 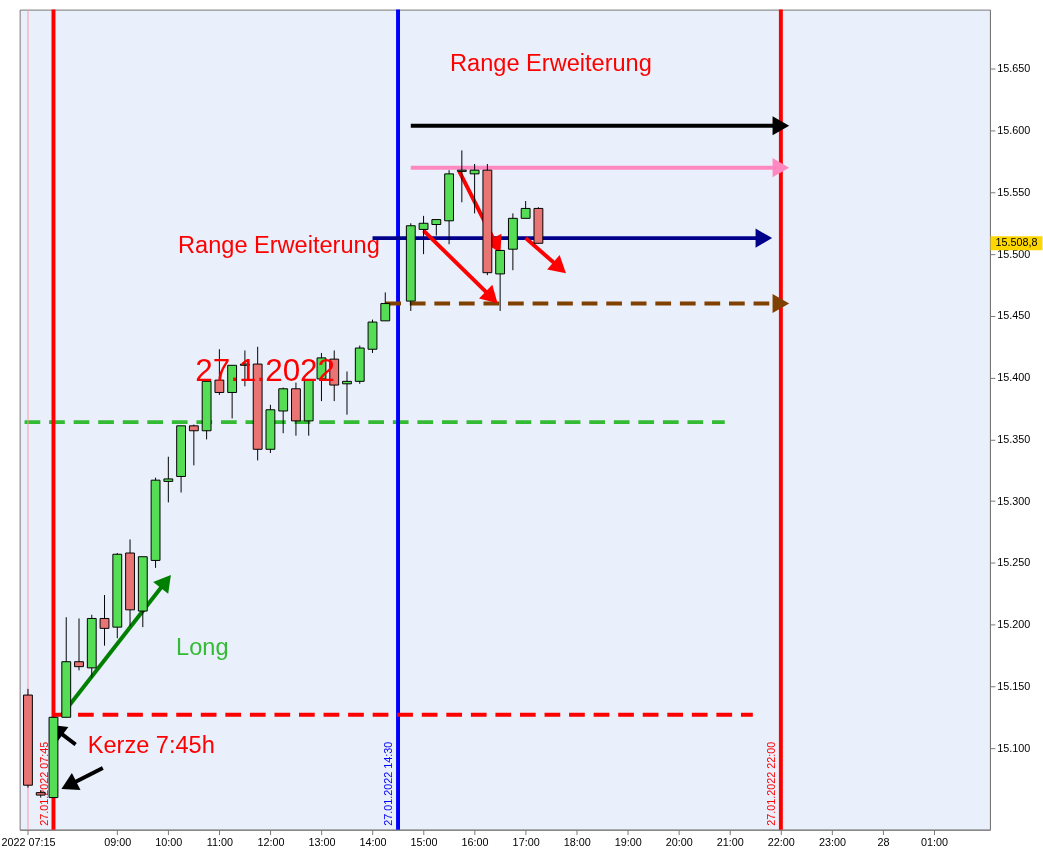 What do you see at coordinates (1014, 438) in the screenshot?
I see `y-tick-label: 15.350` at bounding box center [1014, 438].